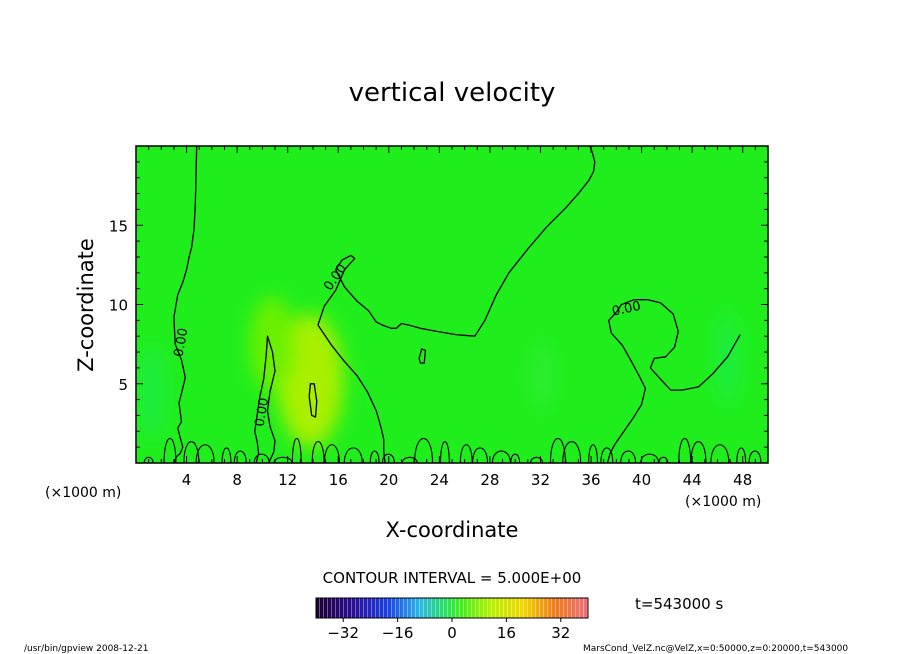 Image resolution: width=904 pixels, height=654 pixels. Describe the element at coordinates (723, 502) in the screenshot. I see `x-unit-right: (×1000 m)` at that location.